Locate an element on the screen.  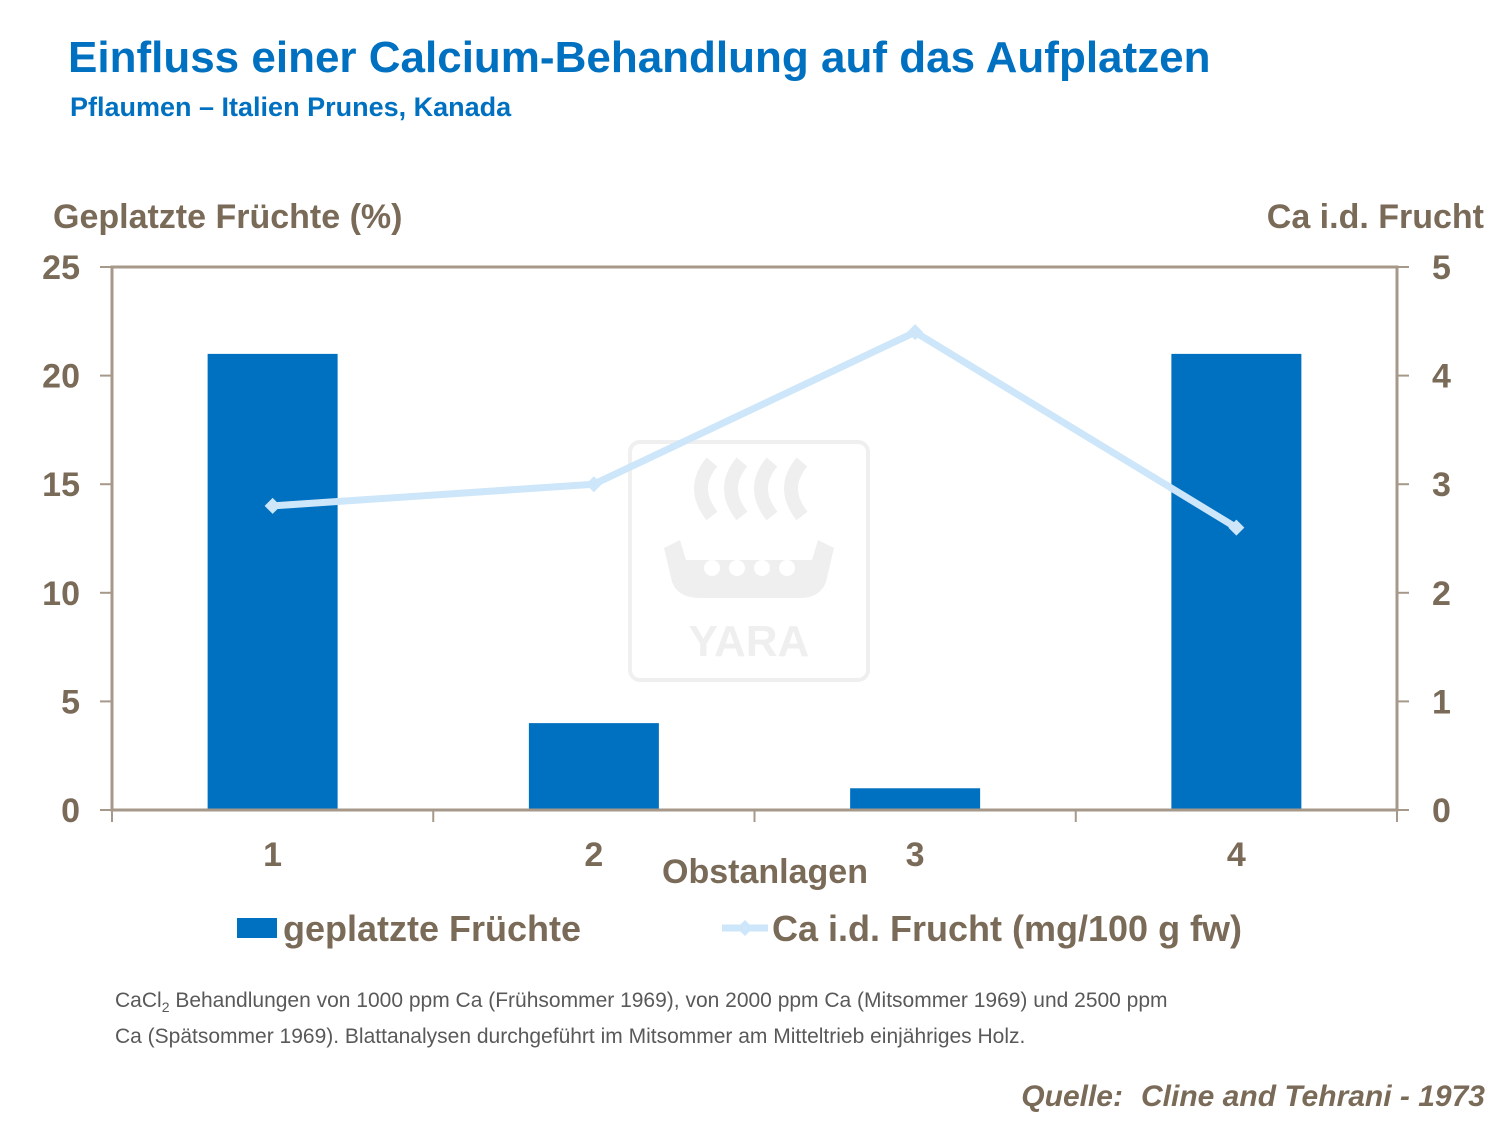
y-tick-label-right: 2 is located at coordinates (1441, 594).